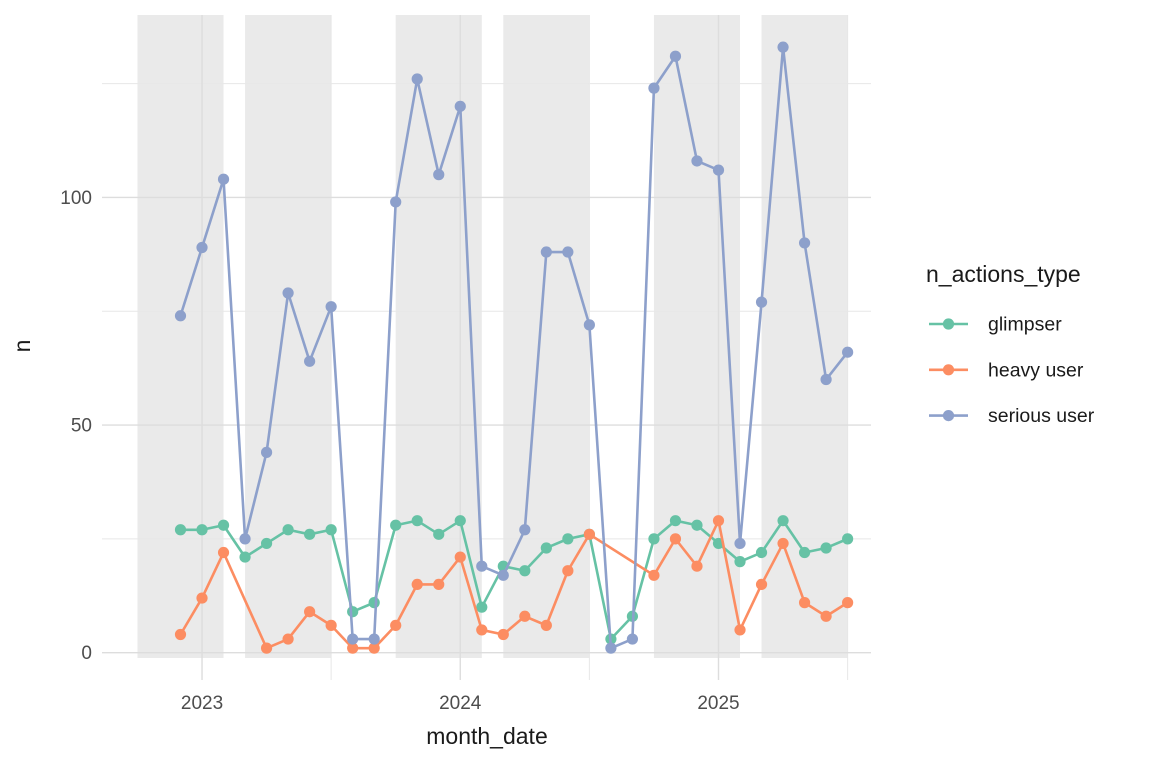  Describe the element at coordinates (1036, 370) in the screenshot. I see `legend-entry-label: heavy user` at that location.